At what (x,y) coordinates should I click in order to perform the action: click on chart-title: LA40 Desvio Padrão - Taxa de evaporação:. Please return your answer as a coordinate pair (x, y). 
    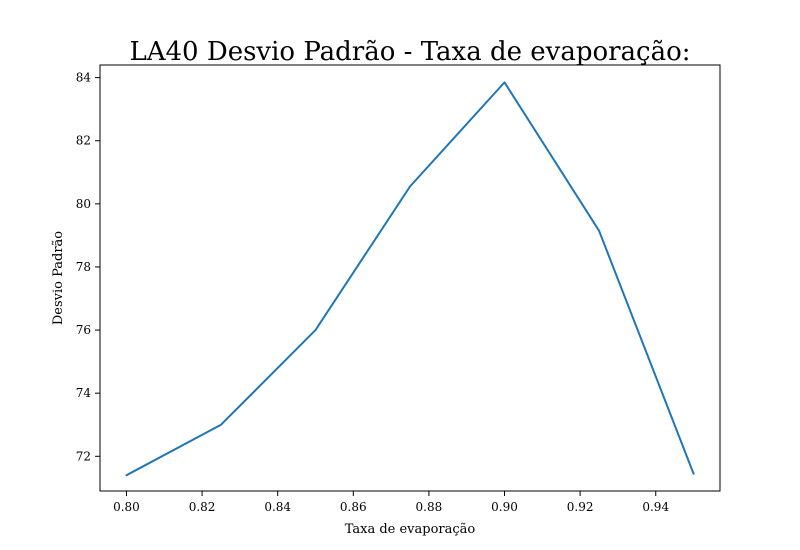
    Looking at the image, I should click on (409, 52).